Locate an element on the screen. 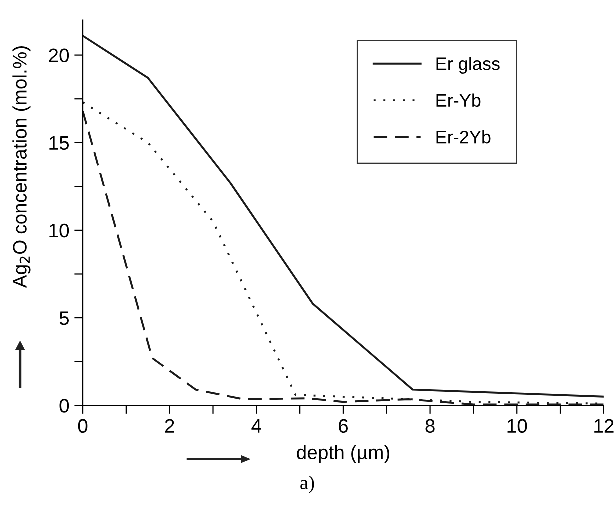 The image size is (615, 507). x-tick-label: 2 is located at coordinates (169, 426).